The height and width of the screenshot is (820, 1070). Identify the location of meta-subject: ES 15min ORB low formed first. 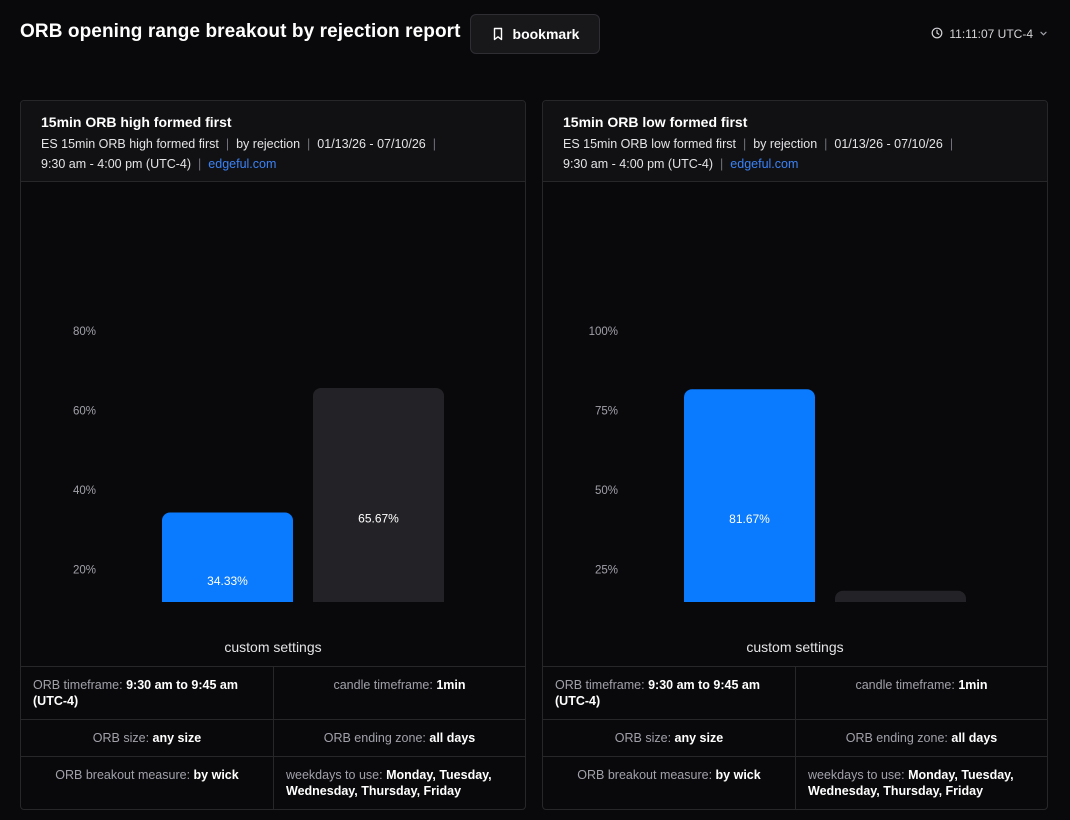
(649, 144).